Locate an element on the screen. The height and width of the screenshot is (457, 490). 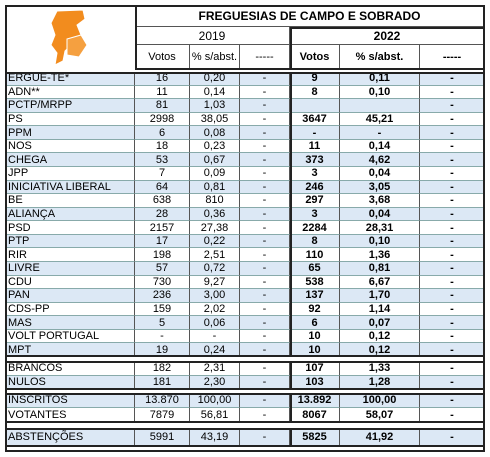
cell: 198 is located at coordinates (162, 255).